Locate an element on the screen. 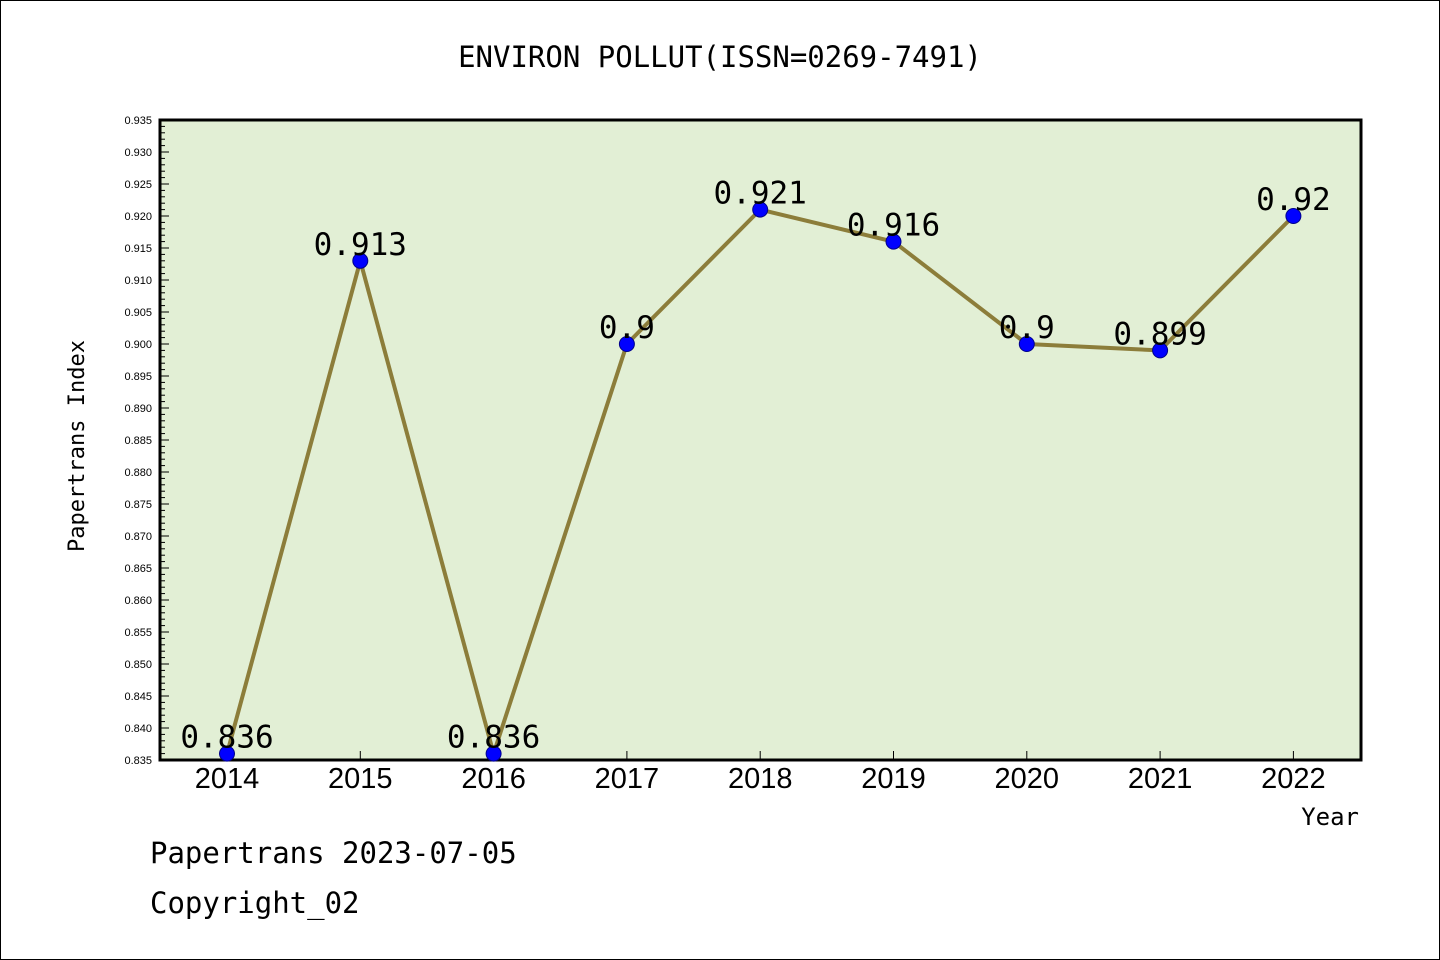 The width and height of the screenshot is (1440, 960). x-tick-label: 2017 is located at coordinates (627, 779).